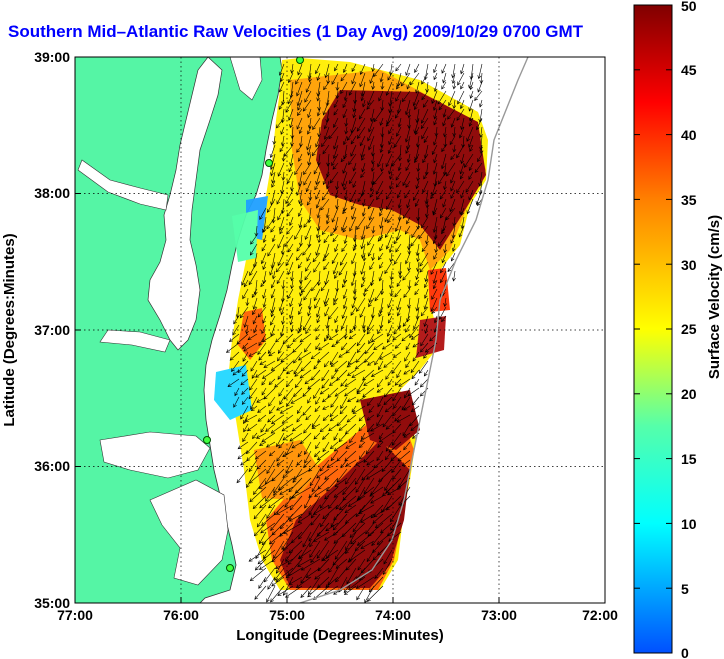 Image resolution: width=724 pixels, height=659 pixels. What do you see at coordinates (689, 265) in the screenshot?
I see `colorbar-tick-label: 30` at bounding box center [689, 265].